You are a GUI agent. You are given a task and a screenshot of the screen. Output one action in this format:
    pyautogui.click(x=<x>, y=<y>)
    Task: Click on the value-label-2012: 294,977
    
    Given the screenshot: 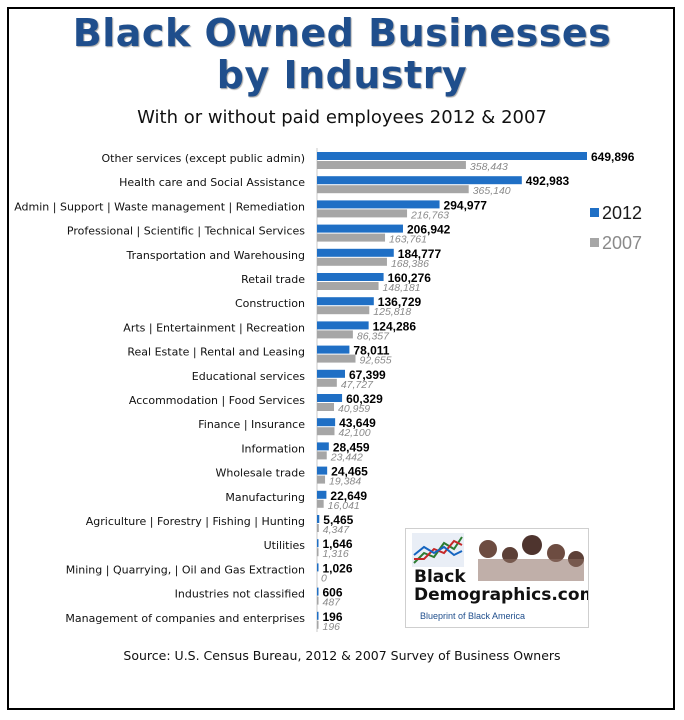 What is the action you would take?
    pyautogui.click(x=466, y=205)
    